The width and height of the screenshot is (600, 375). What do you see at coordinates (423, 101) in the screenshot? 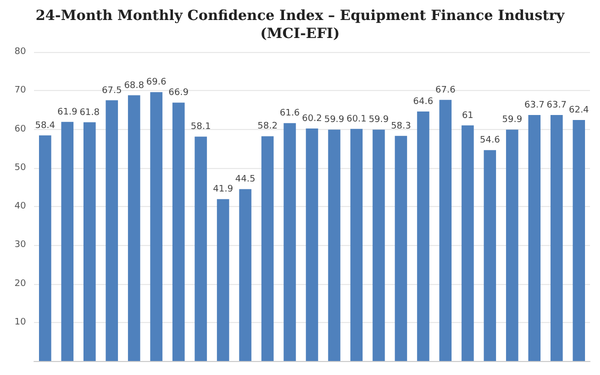
I see `data-label: 64.6` at bounding box center [423, 101].